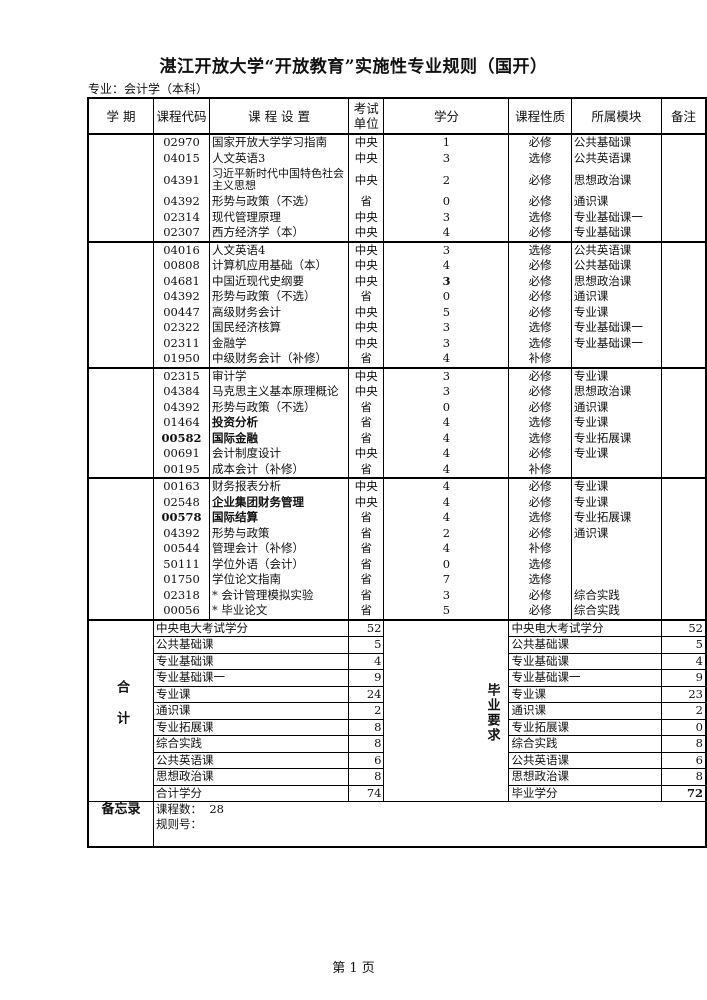  I want to click on course-row: 04392 形势与政策省 2 必修 通识课, so click(397, 533).